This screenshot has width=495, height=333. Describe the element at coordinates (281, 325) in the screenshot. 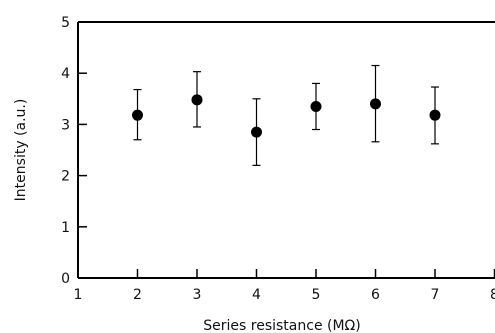

I see `x-axis-label: Series resistance (MΩ)` at that location.